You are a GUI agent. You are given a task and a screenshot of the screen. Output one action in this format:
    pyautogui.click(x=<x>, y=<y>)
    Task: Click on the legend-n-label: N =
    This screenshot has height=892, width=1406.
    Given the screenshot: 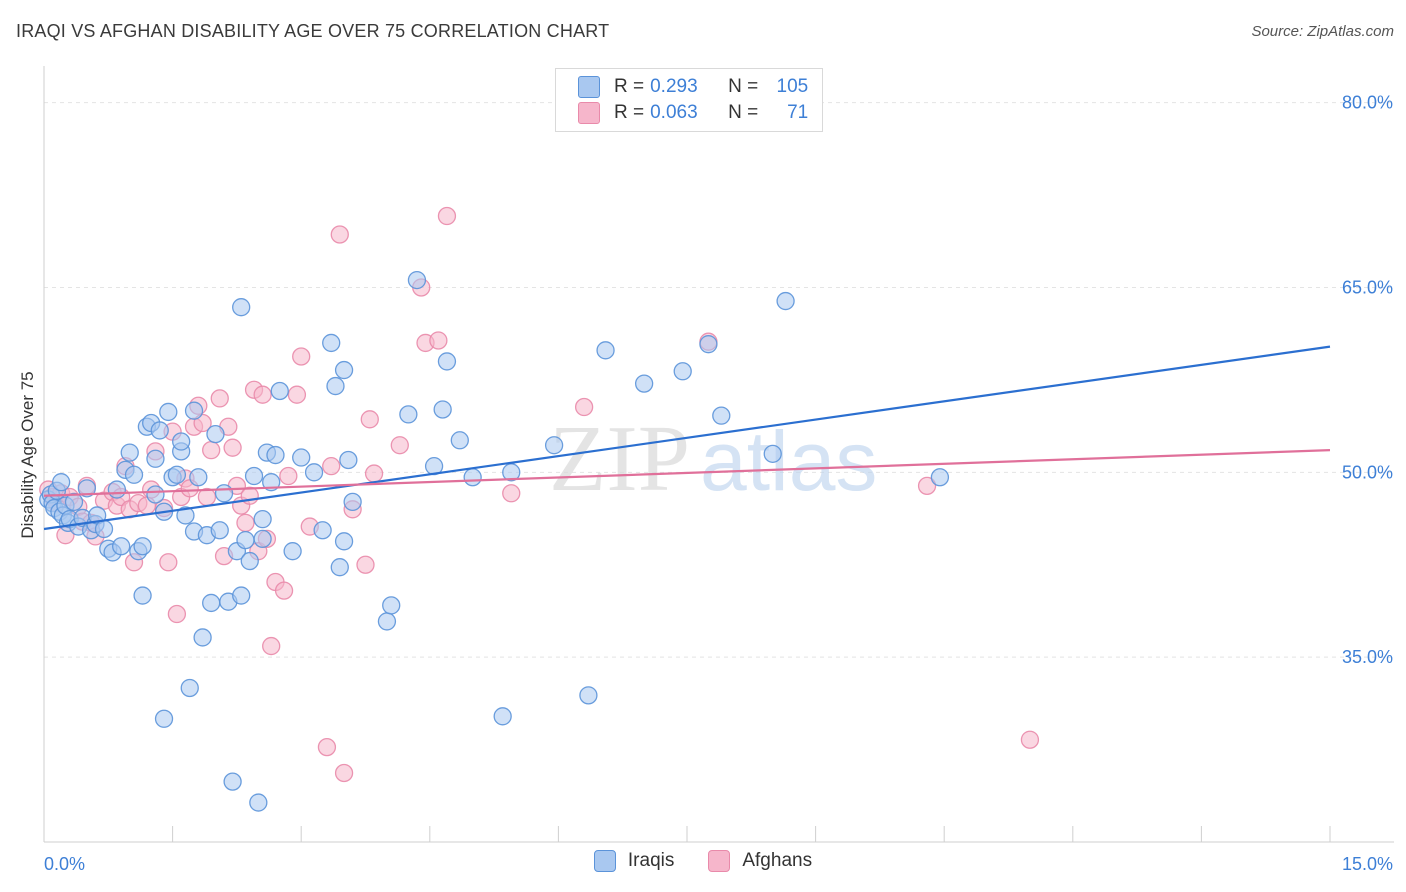 What is the action you would take?
    pyautogui.click(x=743, y=86)
    